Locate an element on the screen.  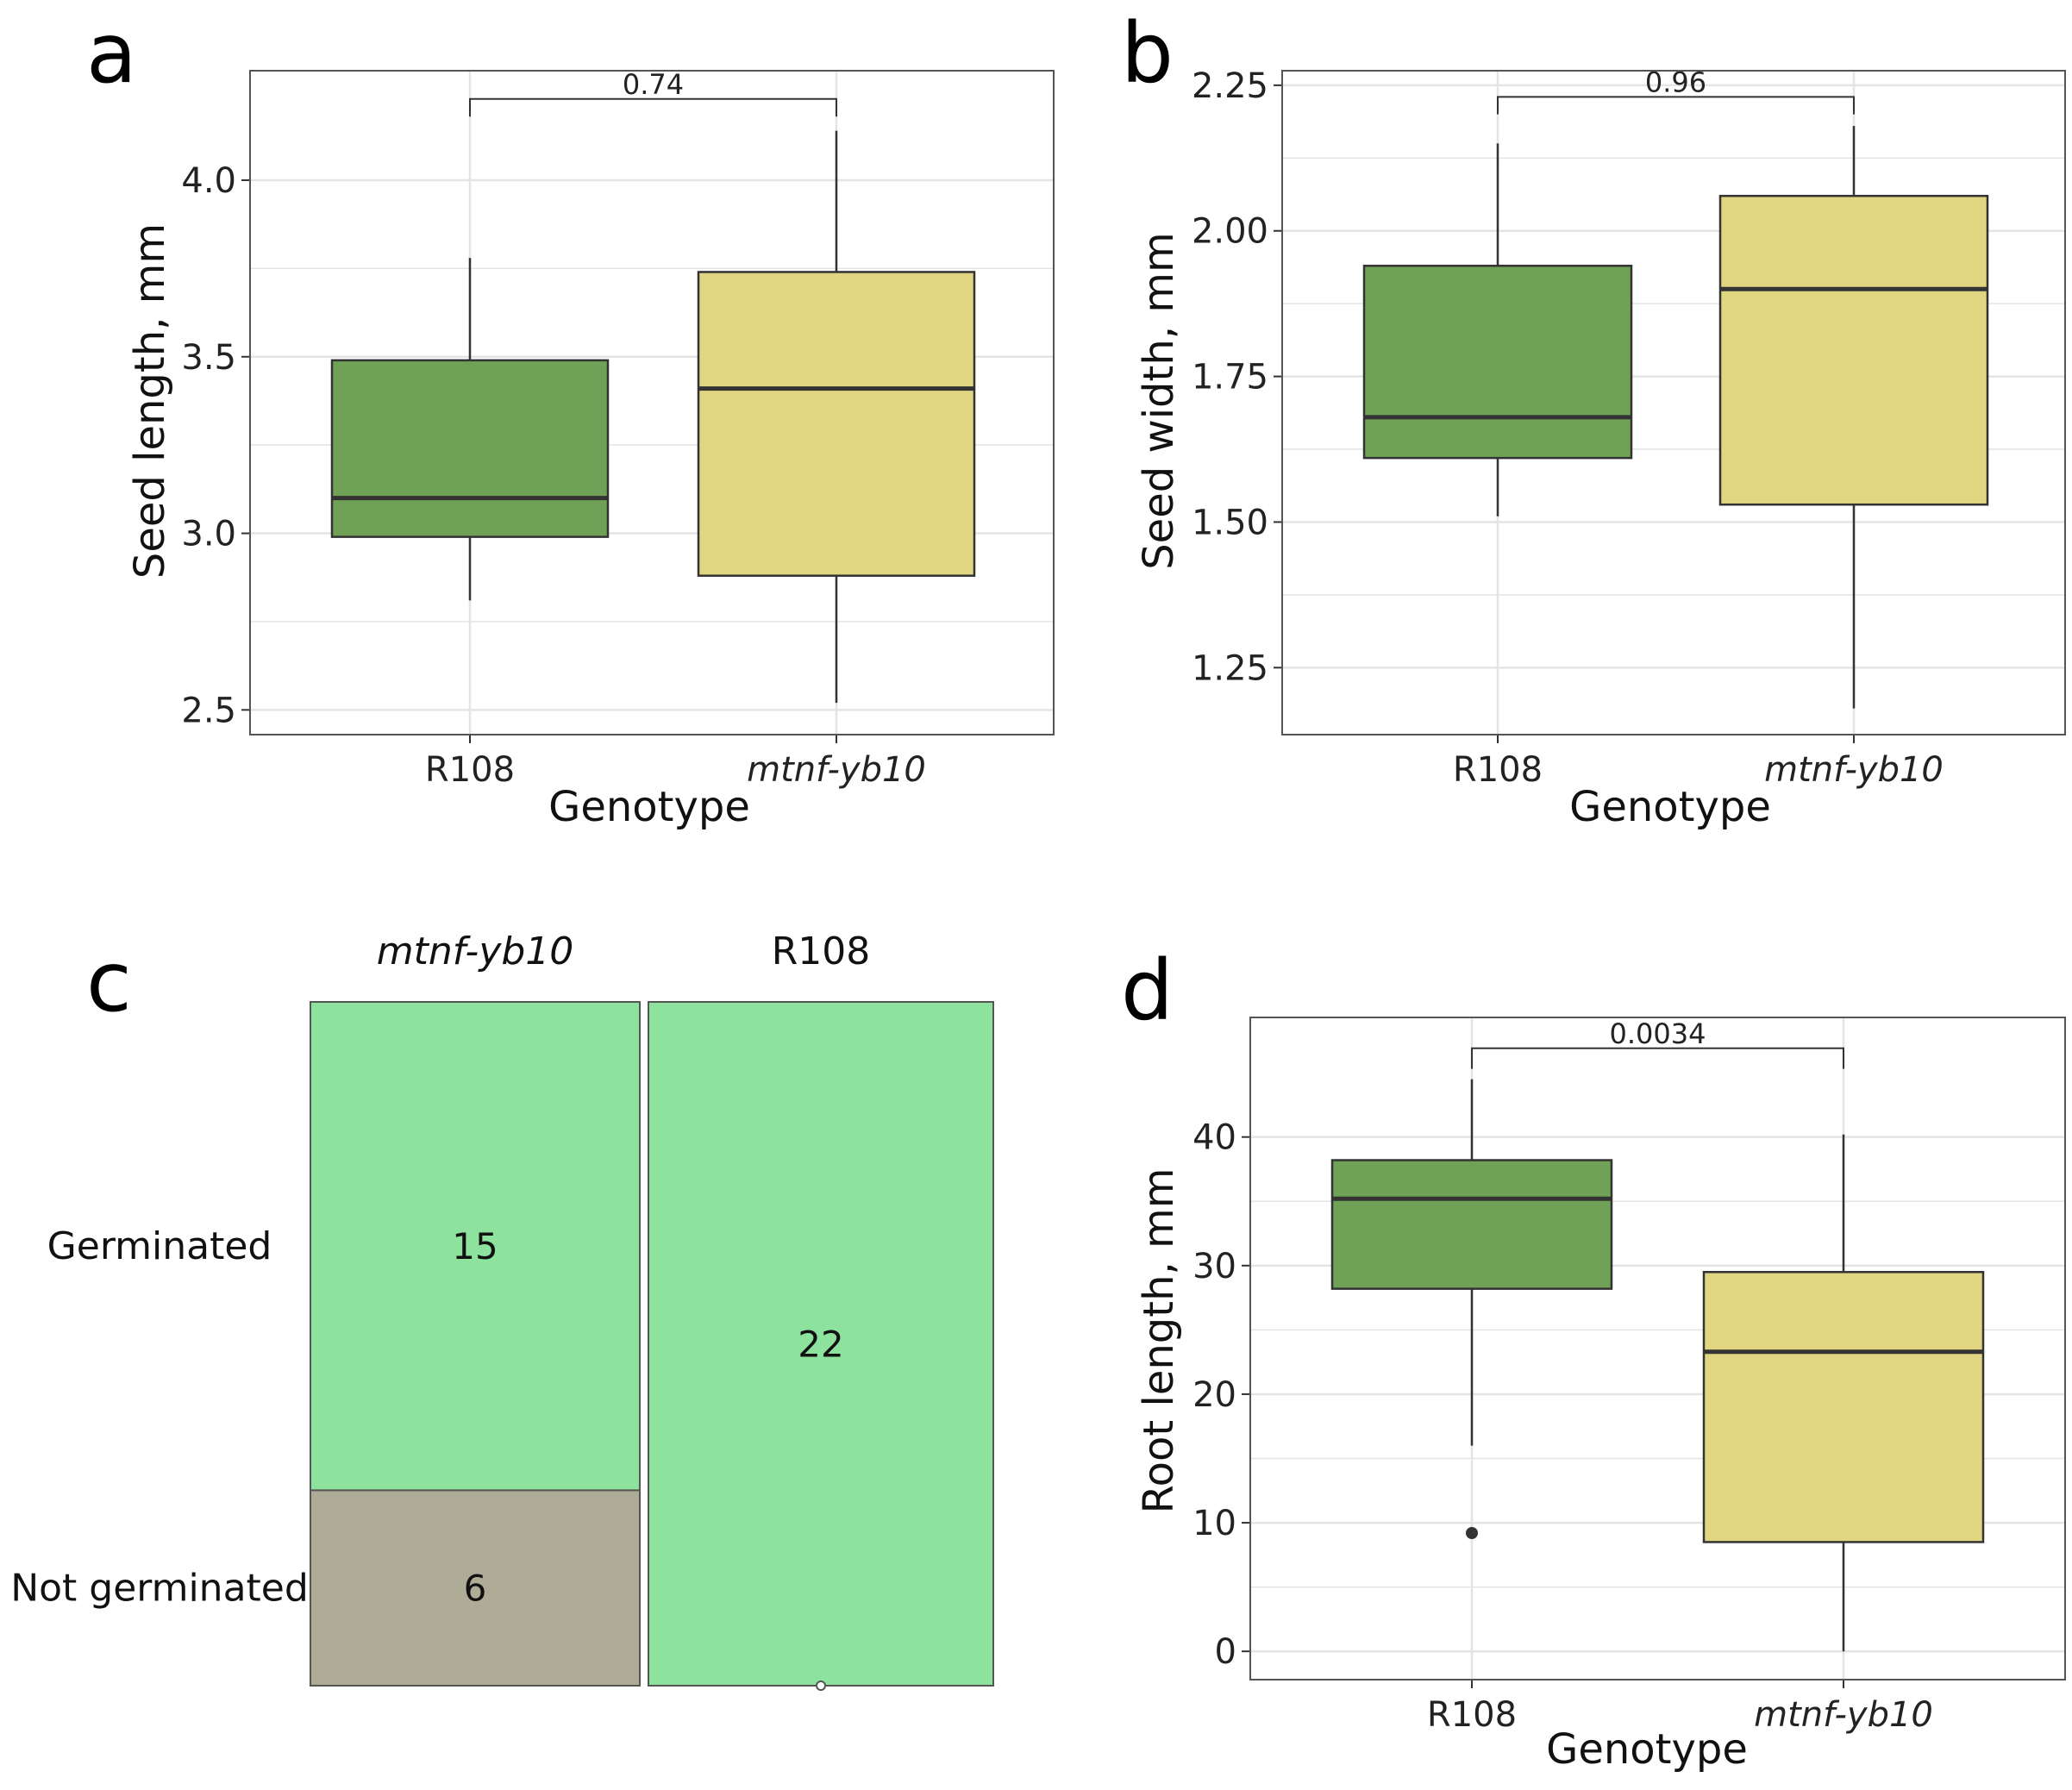
y-tick-label: 20 is located at coordinates (1214, 1395).